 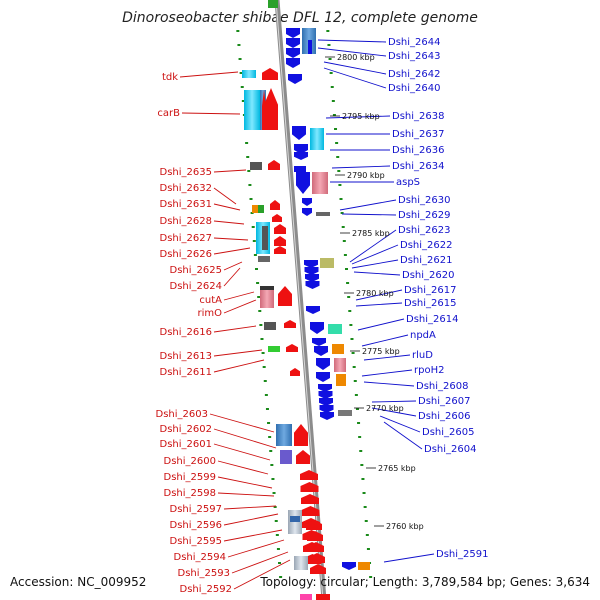 What do you see at coordinates (430, 290) in the screenshot?
I see `right-gene-label: Dshi_2617` at bounding box center [430, 290].